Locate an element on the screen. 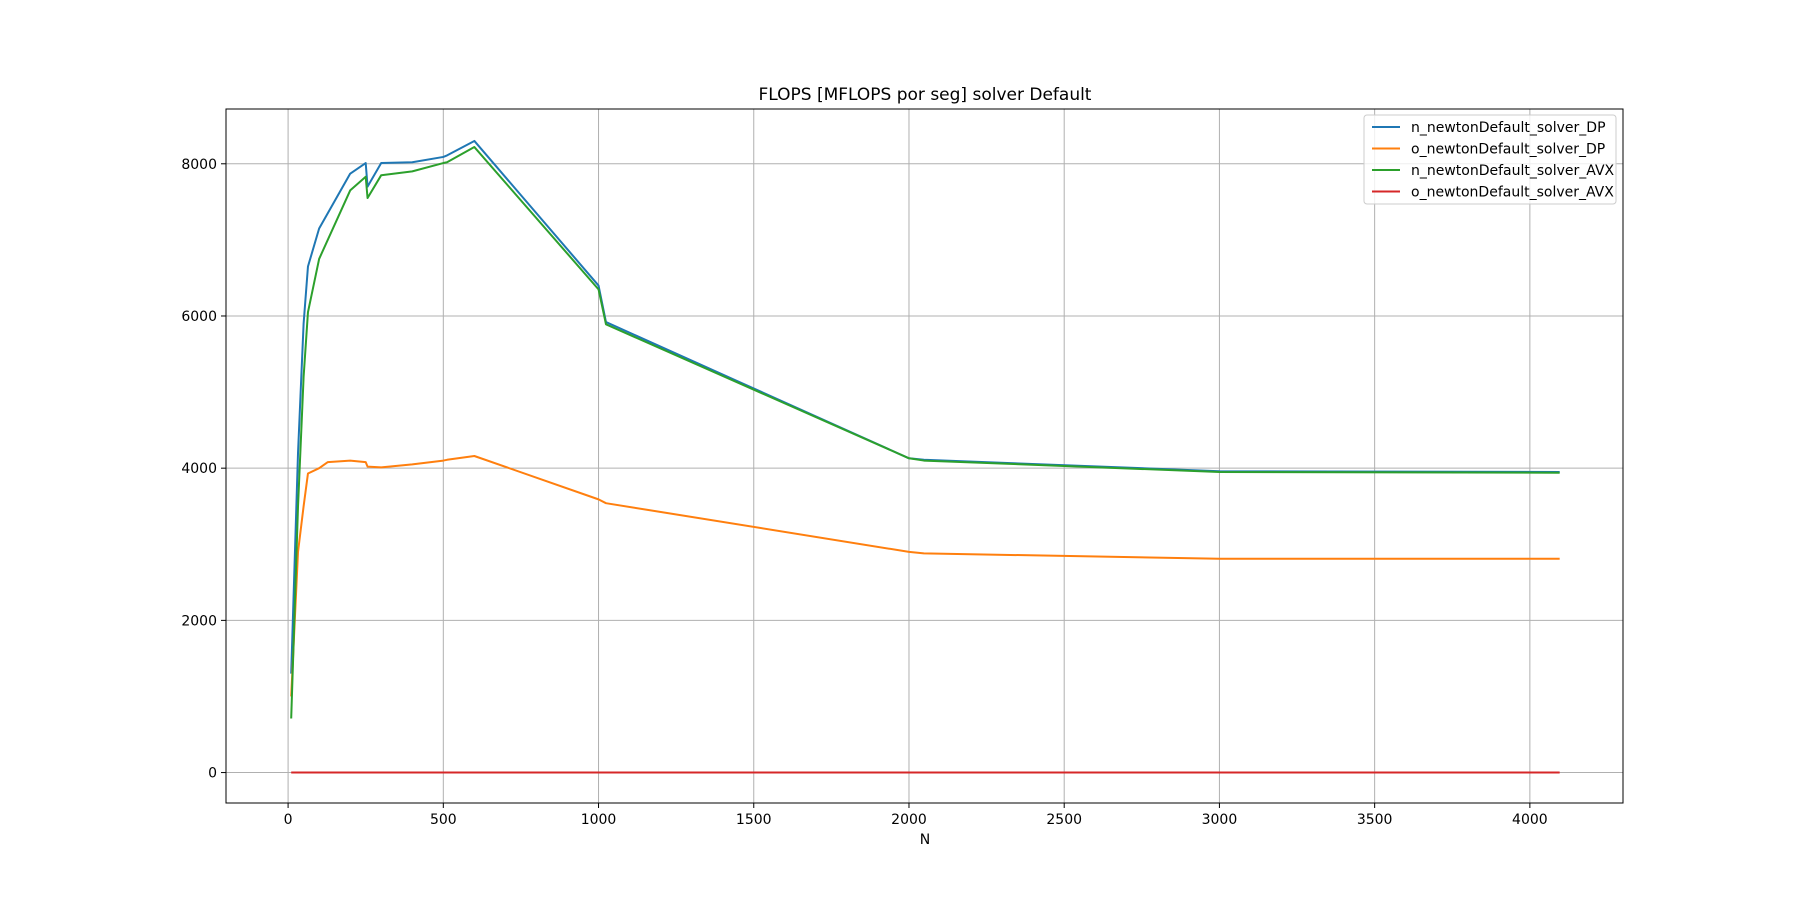 The image size is (1800, 904). y-tick-label: 6000 is located at coordinates (199, 317).